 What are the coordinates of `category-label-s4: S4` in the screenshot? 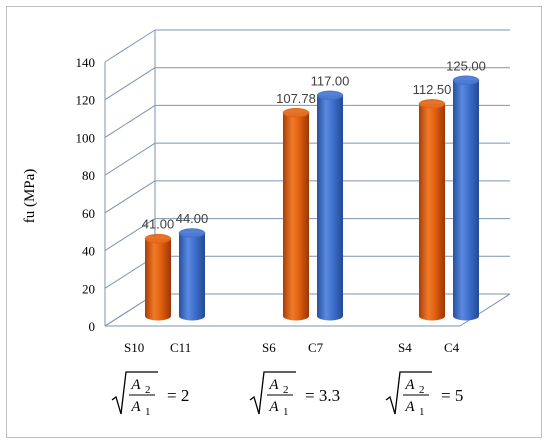 It's located at (405, 347).